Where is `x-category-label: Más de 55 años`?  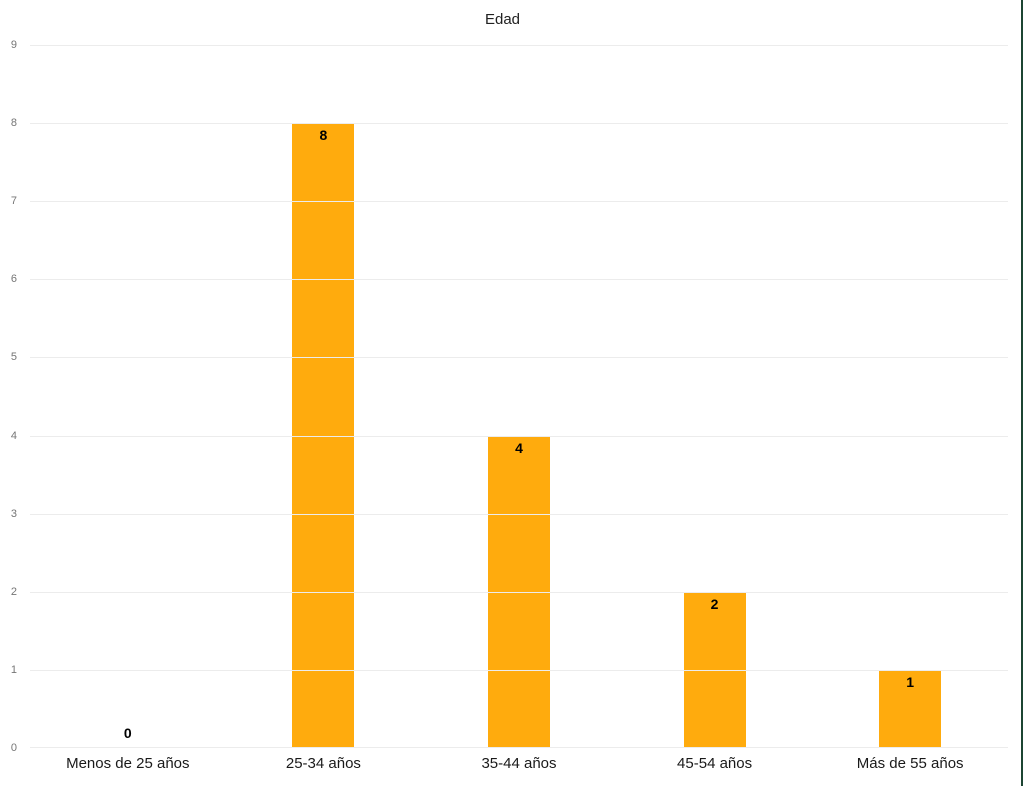
x-category-label: Más de 55 años is located at coordinates (910, 763).